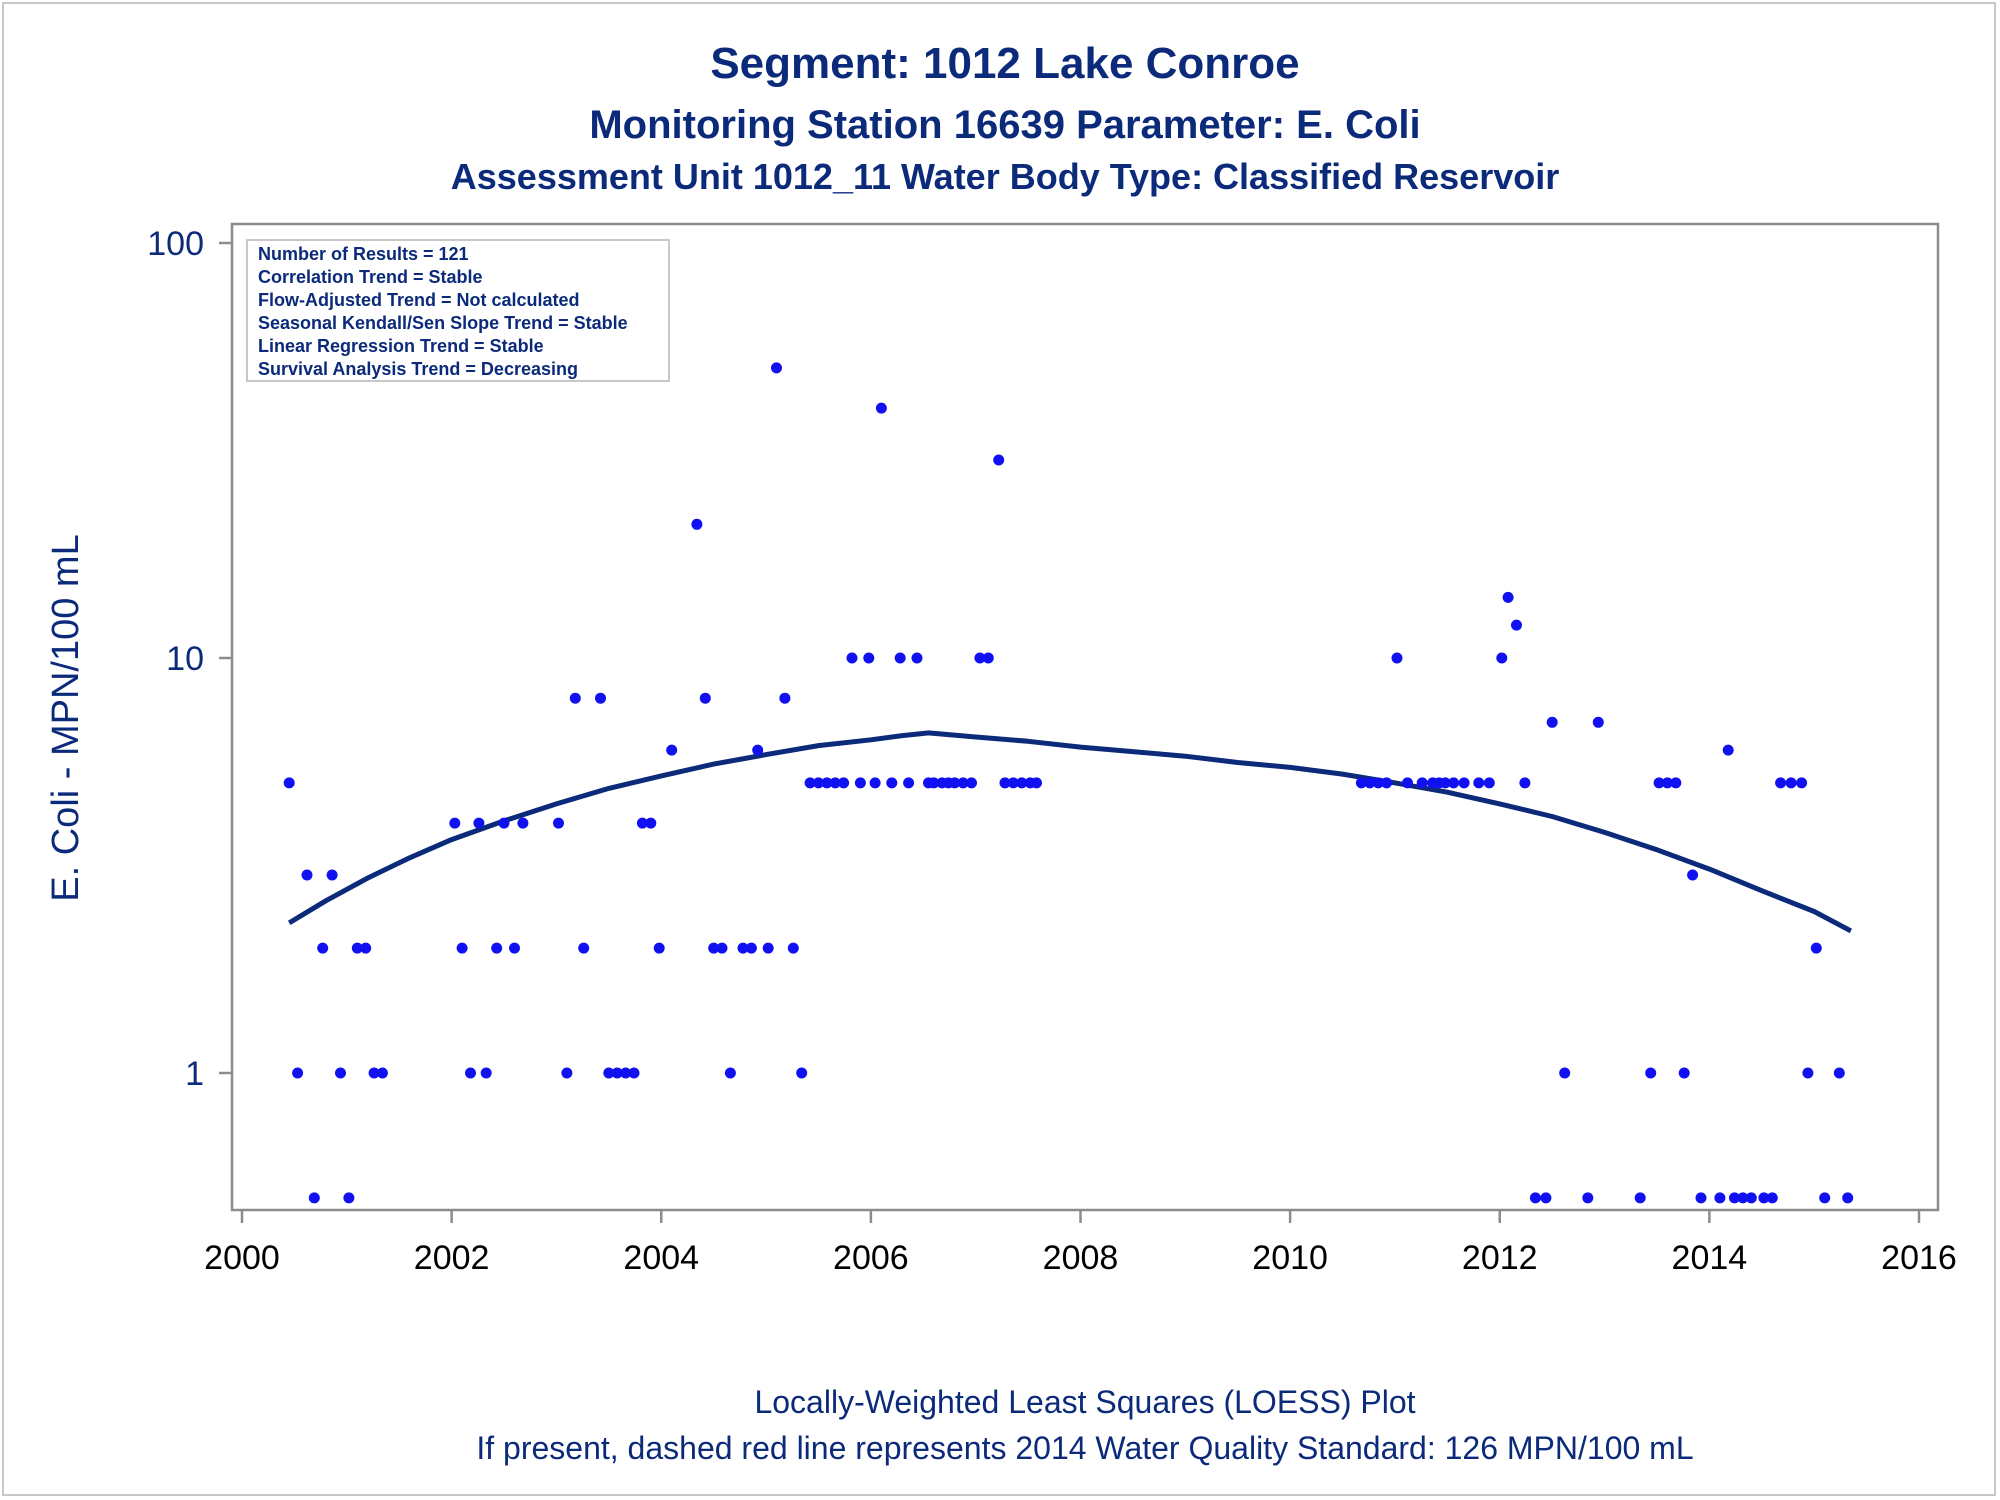 Image resolution: width=2000 pixels, height=1500 pixels. I want to click on x-tick-label: 2014, so click(1710, 1258).